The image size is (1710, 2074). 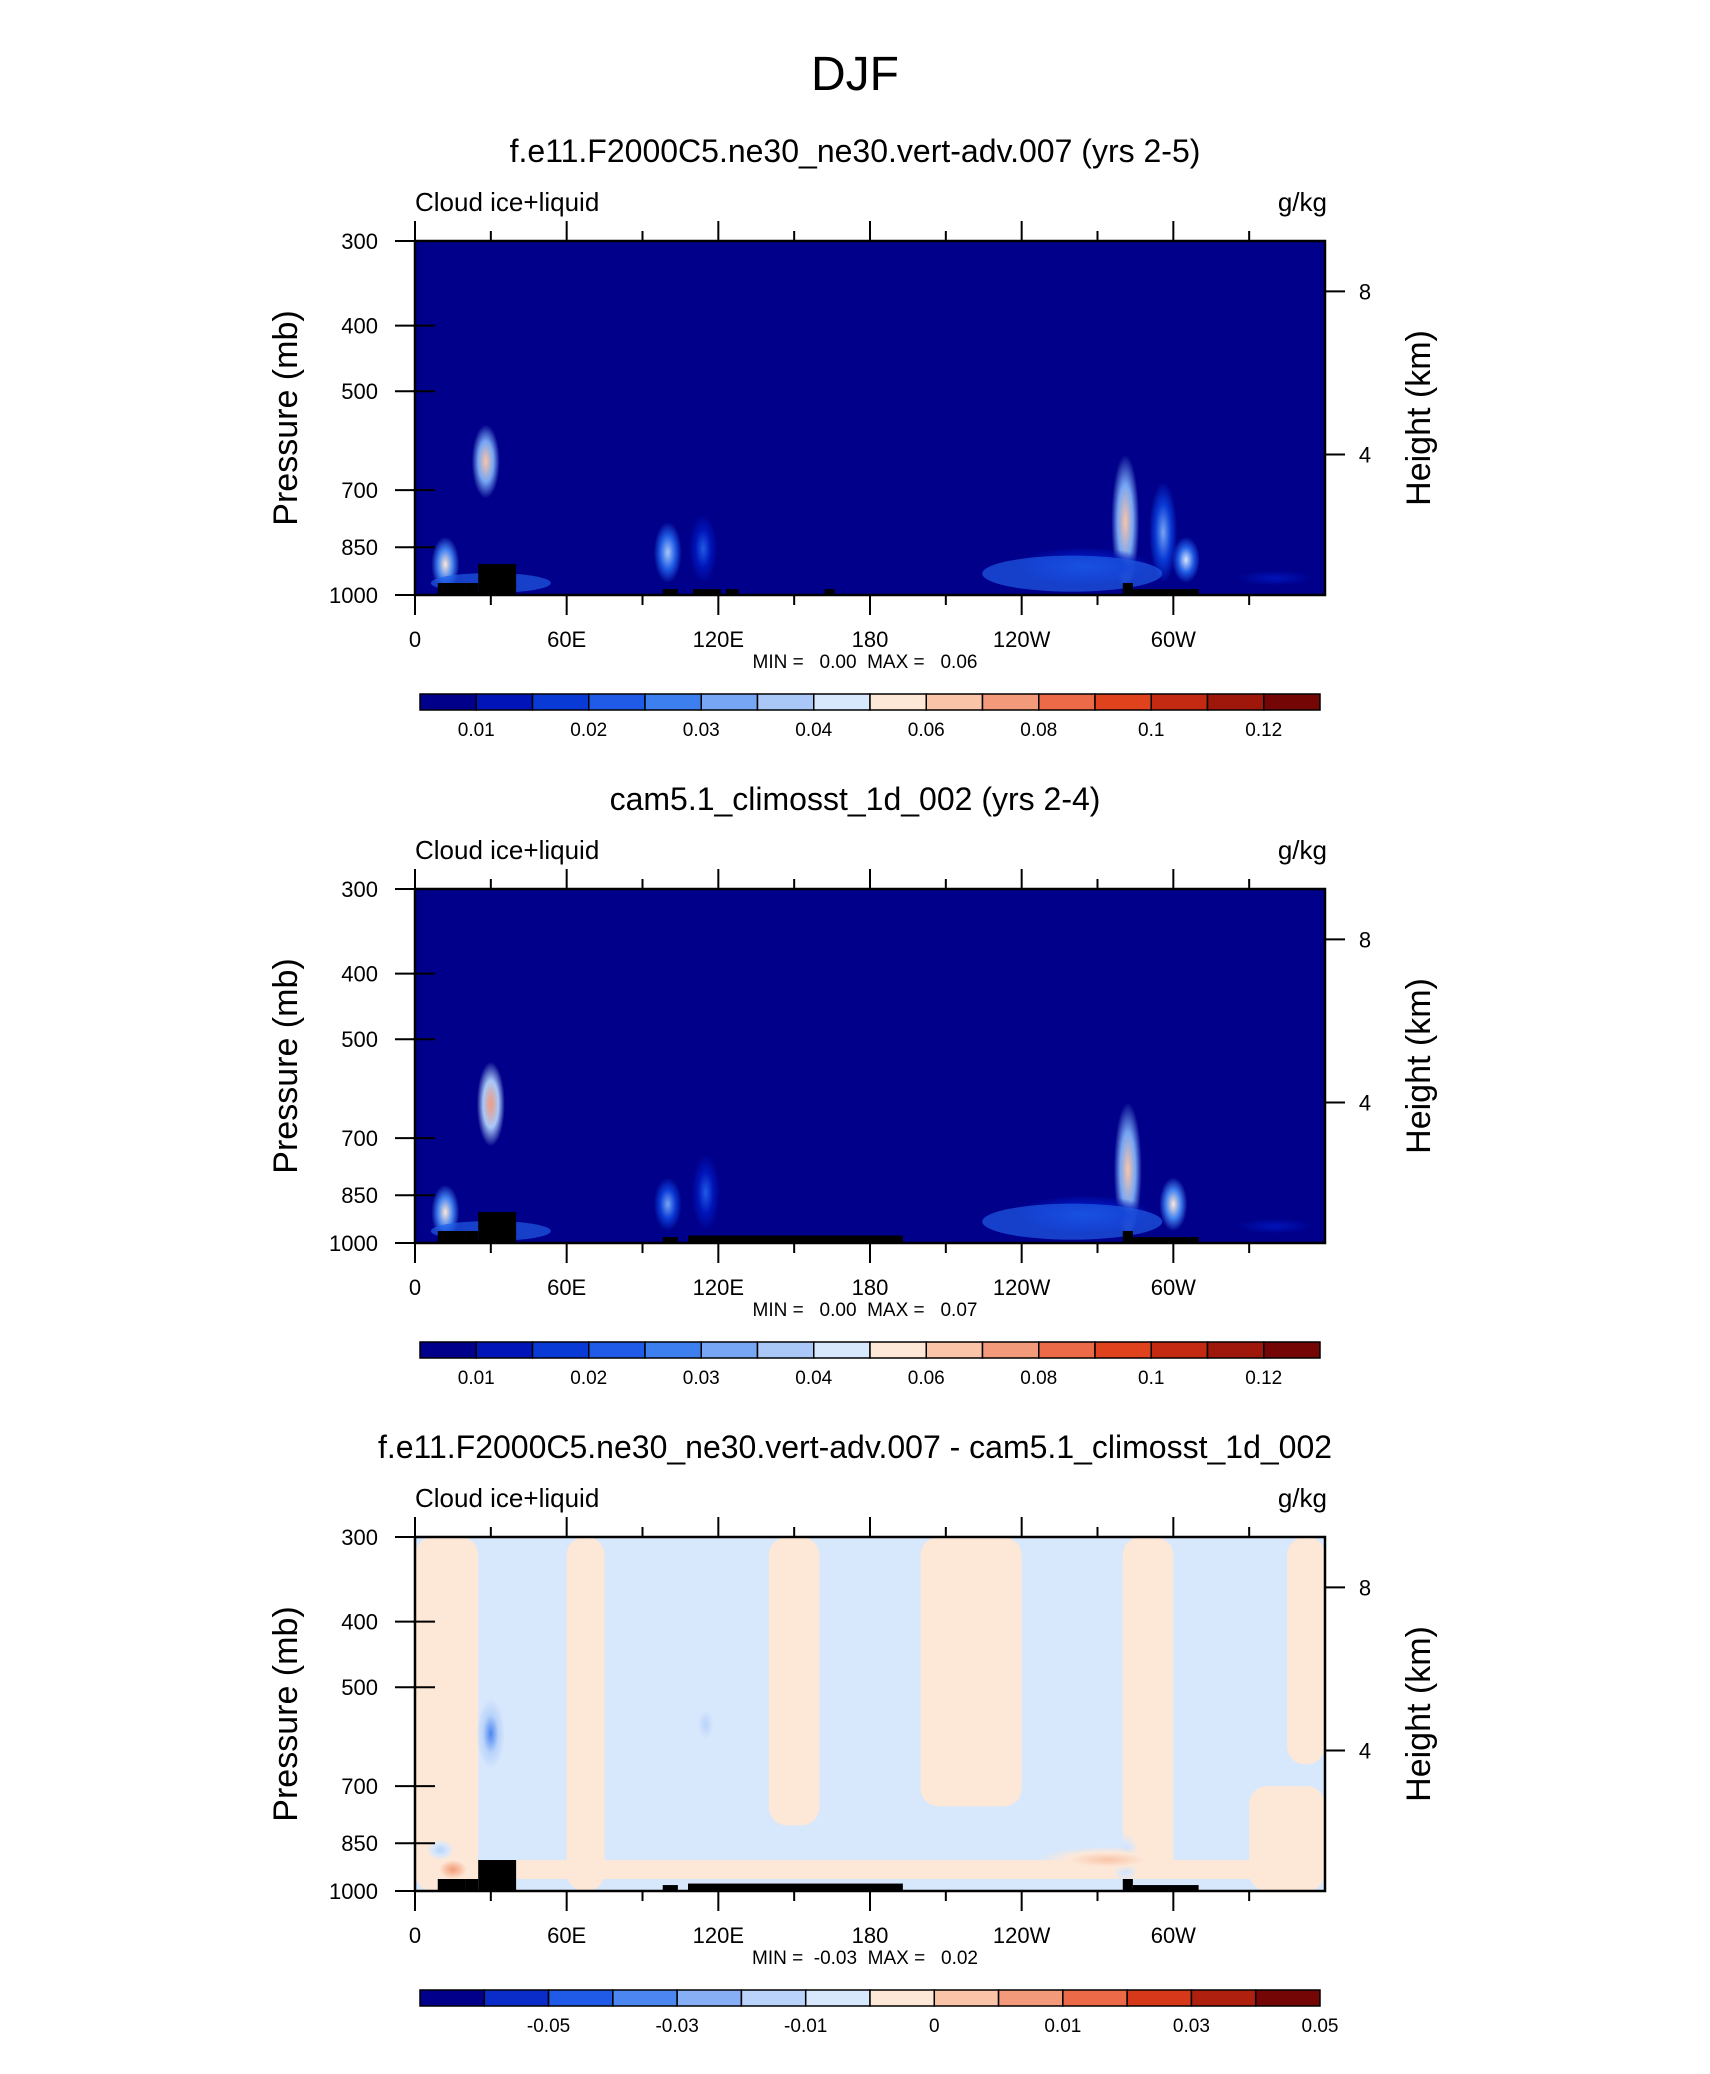 What do you see at coordinates (934, 2026) in the screenshot?
I see `colorbar-label: 0` at bounding box center [934, 2026].